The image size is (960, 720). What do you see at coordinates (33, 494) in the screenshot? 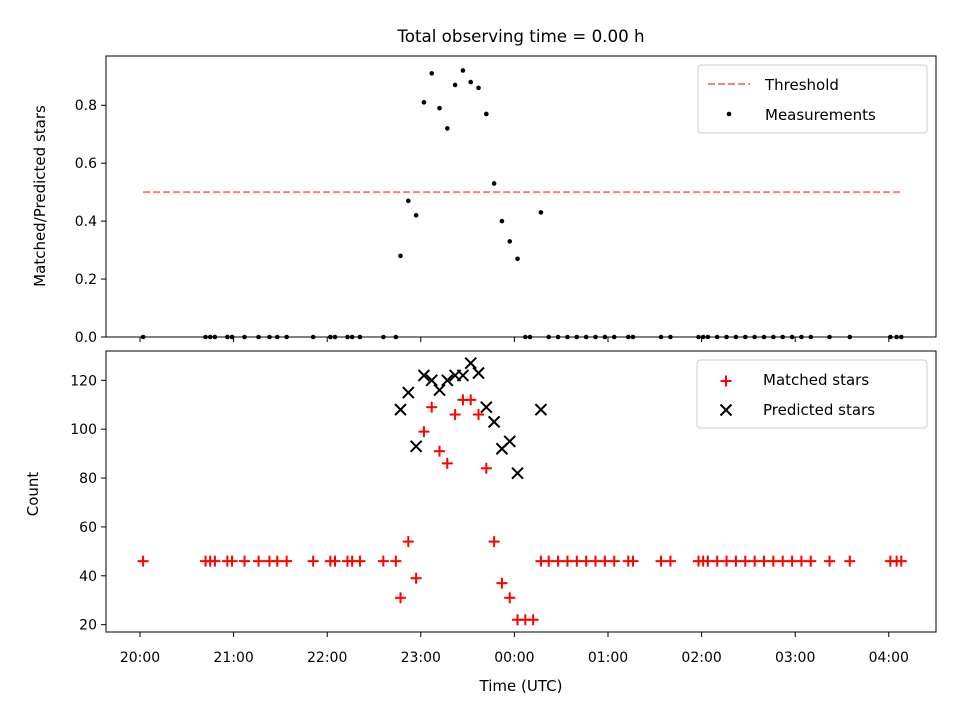
I see `bottom-y-axis-label: Count` at bounding box center [33, 494].